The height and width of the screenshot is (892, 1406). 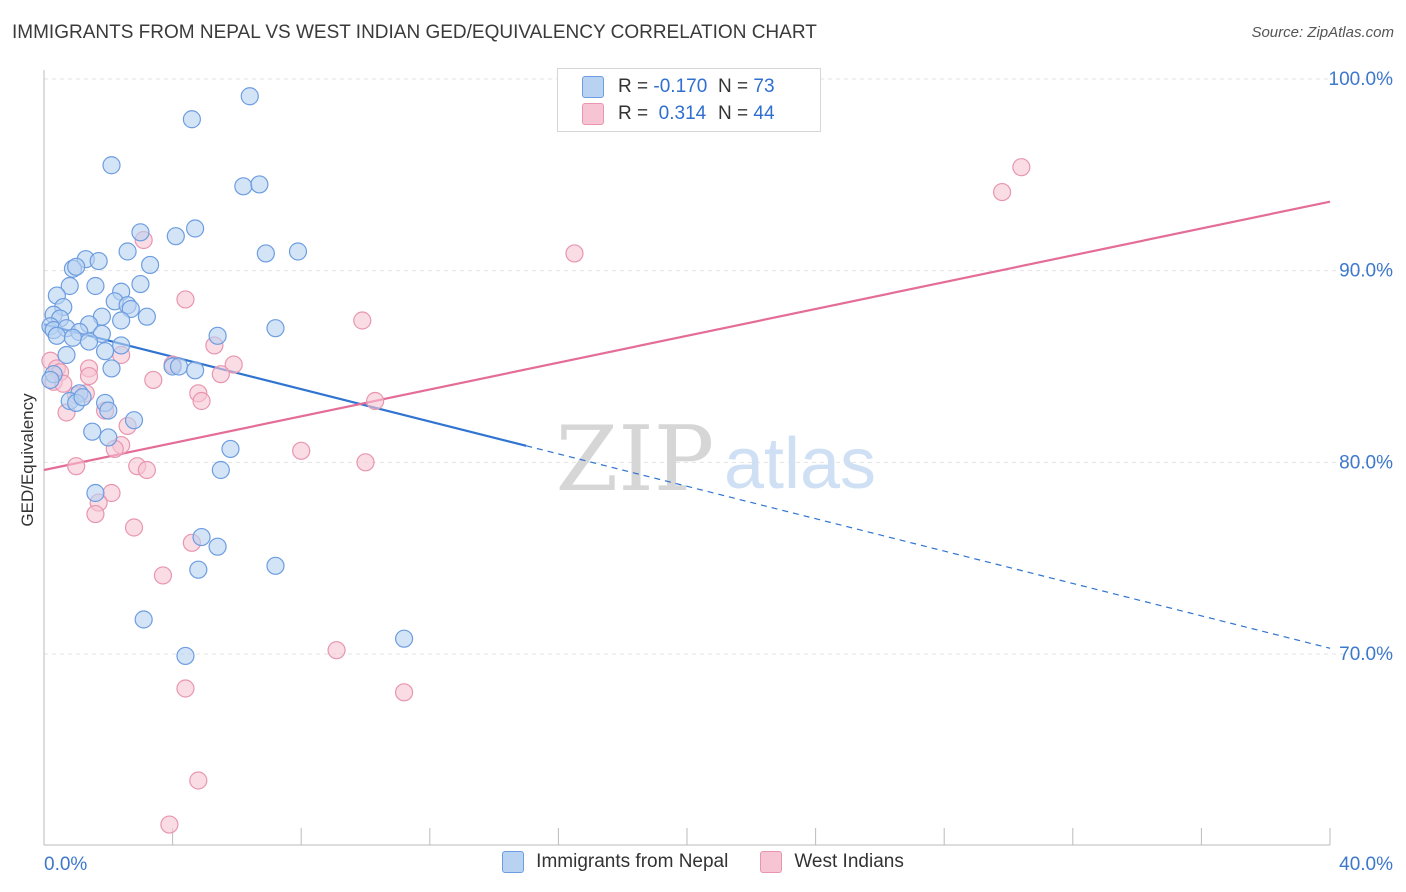 I want to click on watermark-atlas: atlas, so click(x=800, y=464).